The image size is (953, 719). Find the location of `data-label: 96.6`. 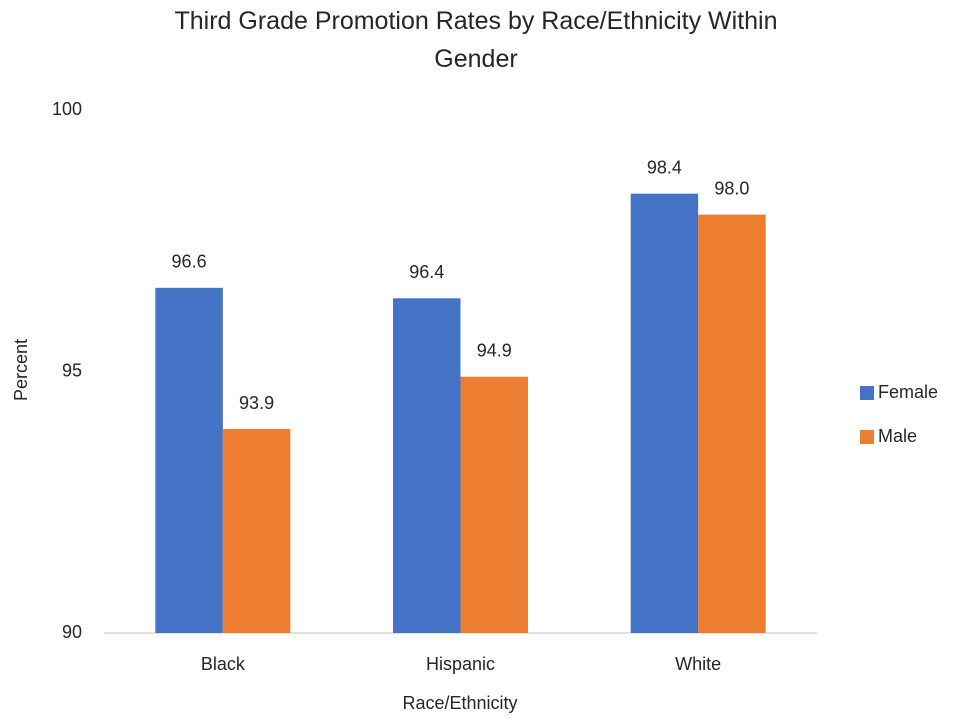

data-label: 96.6 is located at coordinates (189, 262).